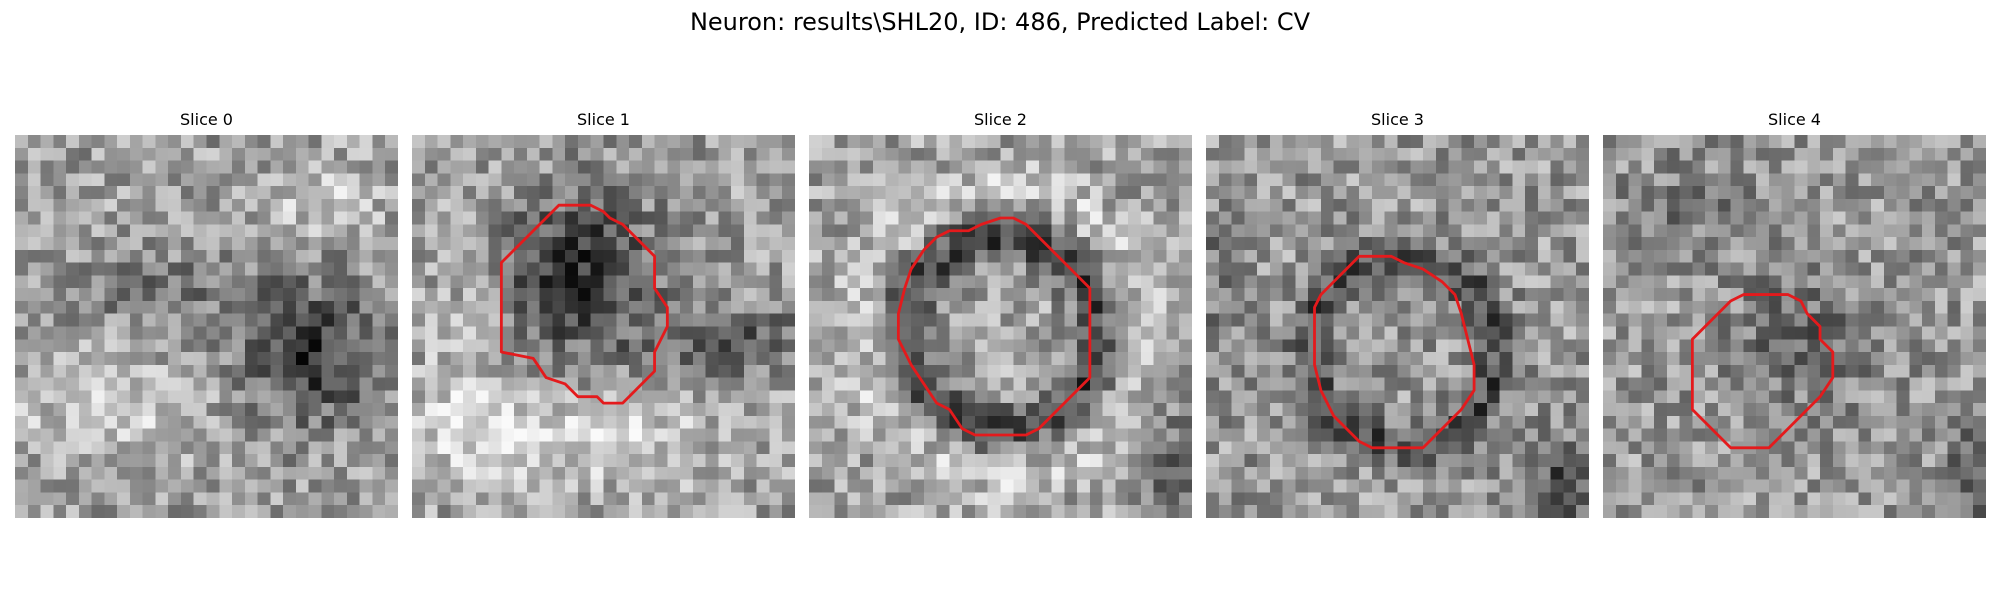  What do you see at coordinates (1000, 119) in the screenshot?
I see `slice-title: Slice 2` at bounding box center [1000, 119].